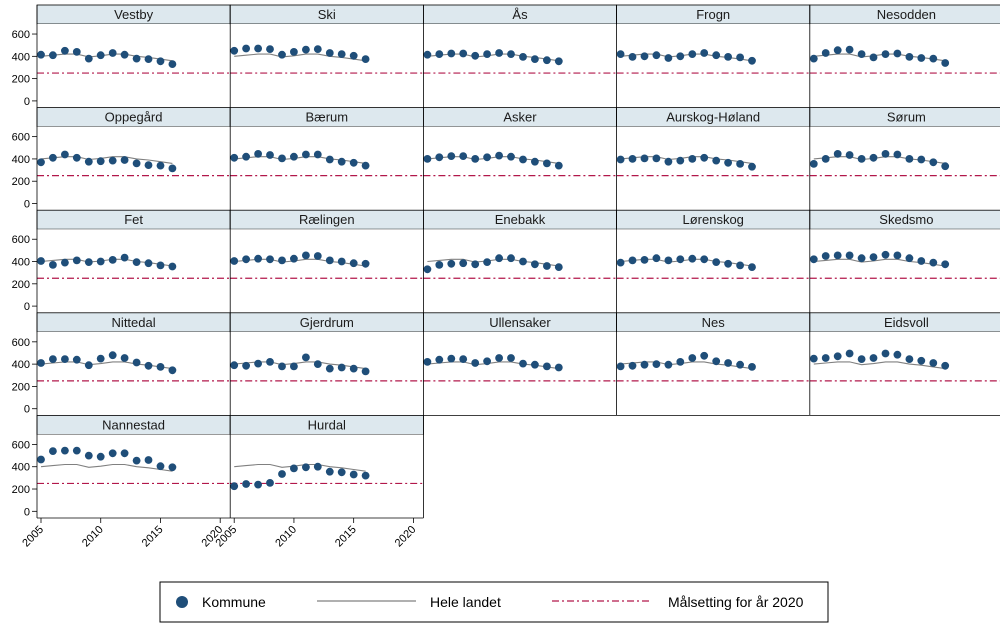  I want to click on panel-title: Nittedal, so click(134, 322).